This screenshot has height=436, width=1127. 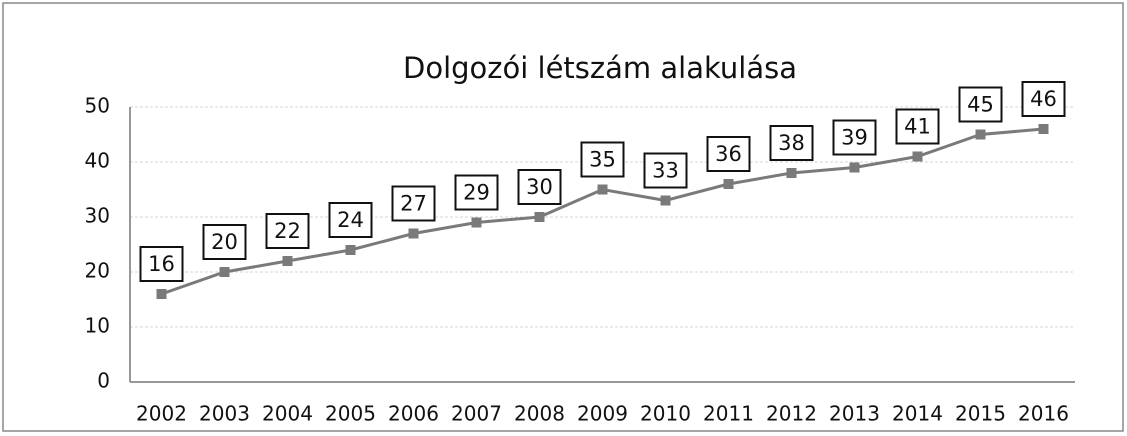 I want to click on x-tick-label: 2008, so click(x=539, y=414).